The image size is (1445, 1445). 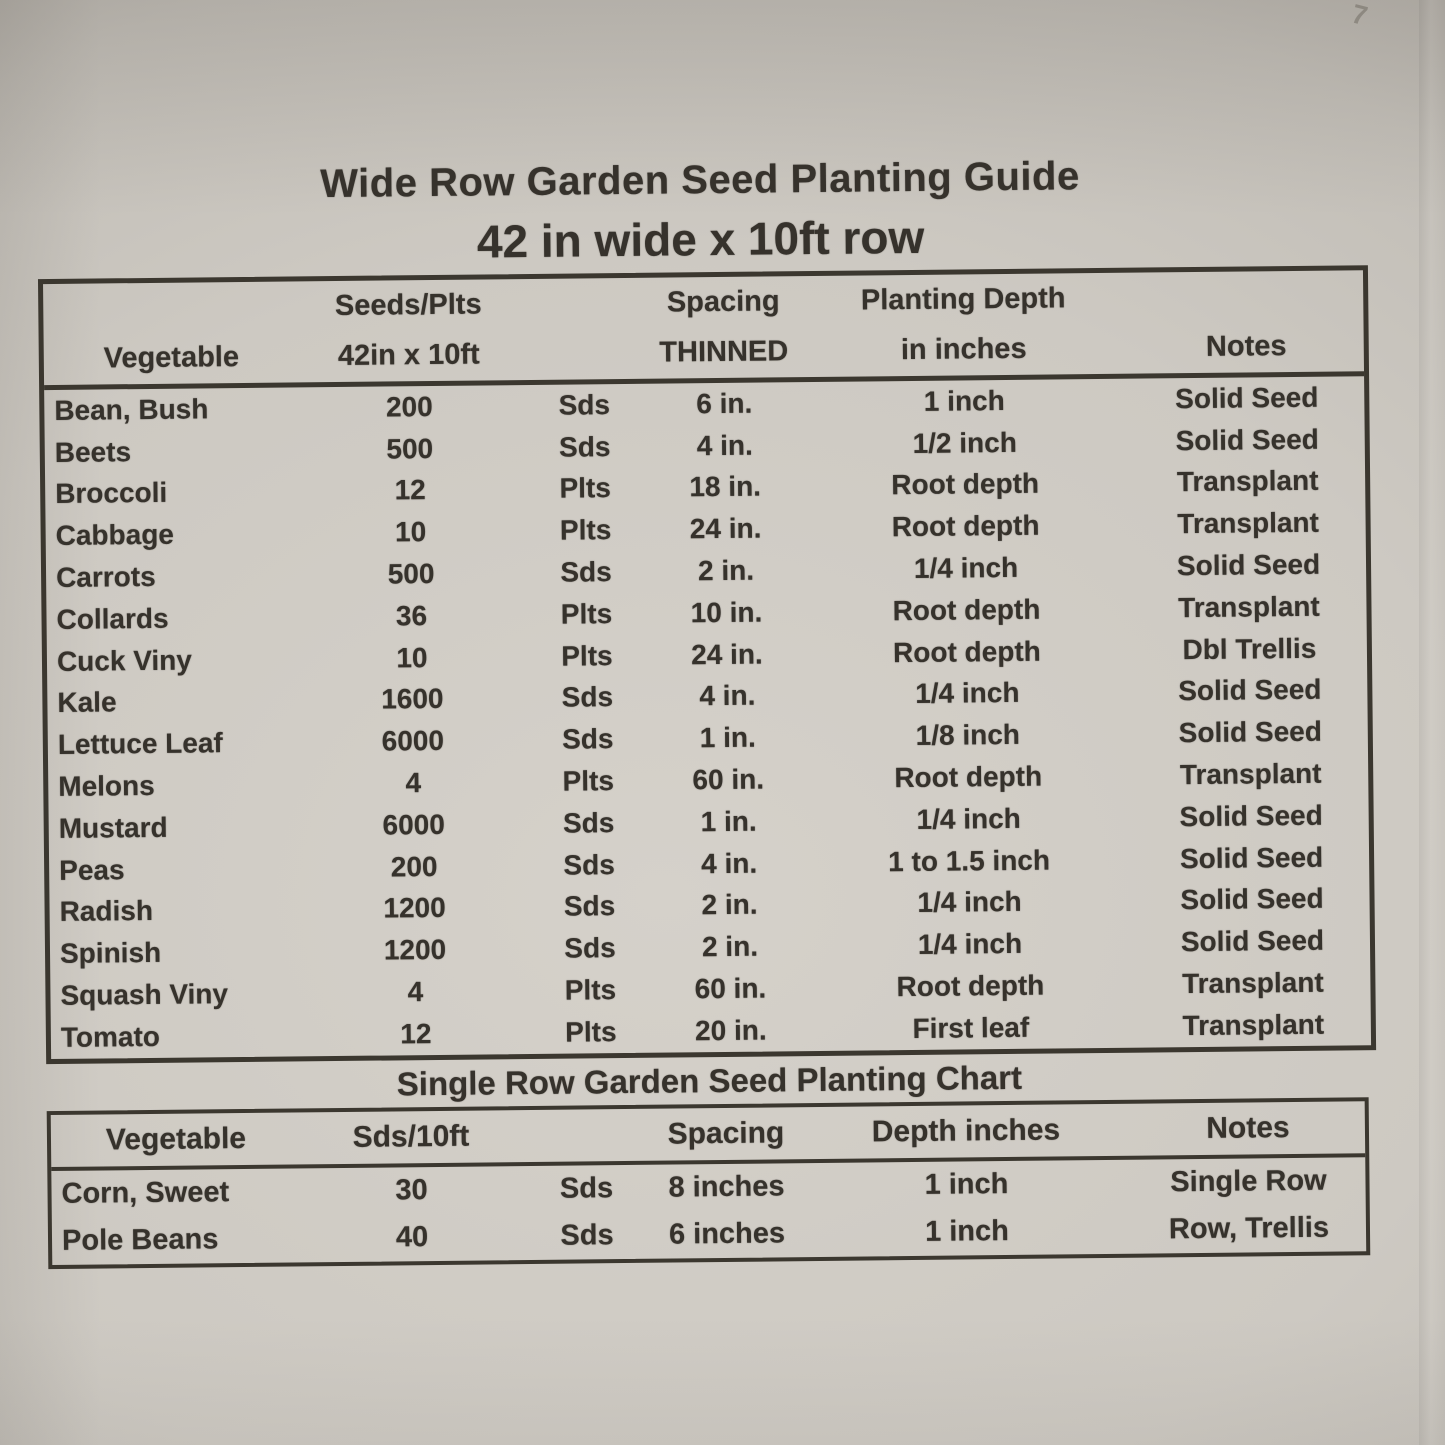 What do you see at coordinates (140, 744) in the screenshot?
I see `cell-vegetable: Lettuce Leaf` at bounding box center [140, 744].